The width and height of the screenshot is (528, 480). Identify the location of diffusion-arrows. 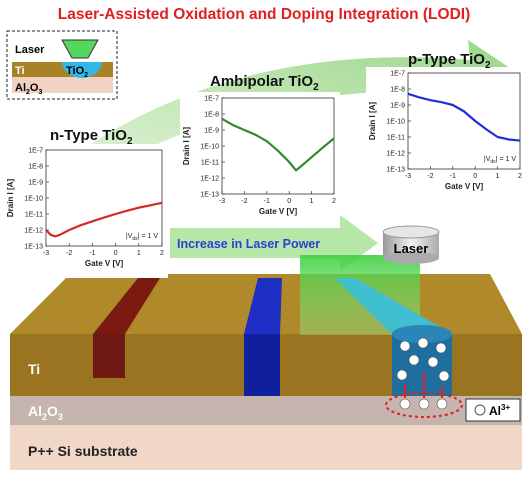
(423, 385).